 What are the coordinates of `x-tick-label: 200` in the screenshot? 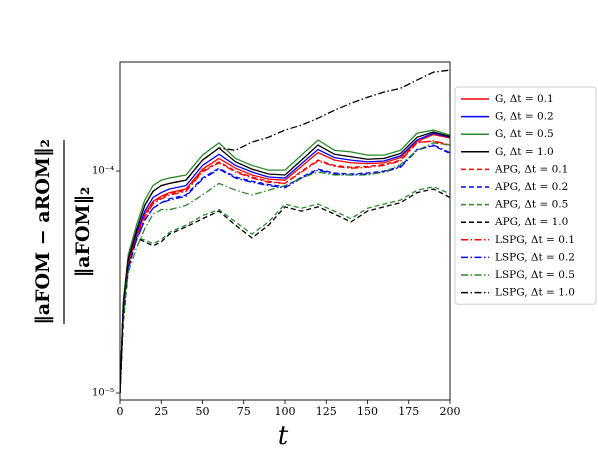 It's located at (450, 411).